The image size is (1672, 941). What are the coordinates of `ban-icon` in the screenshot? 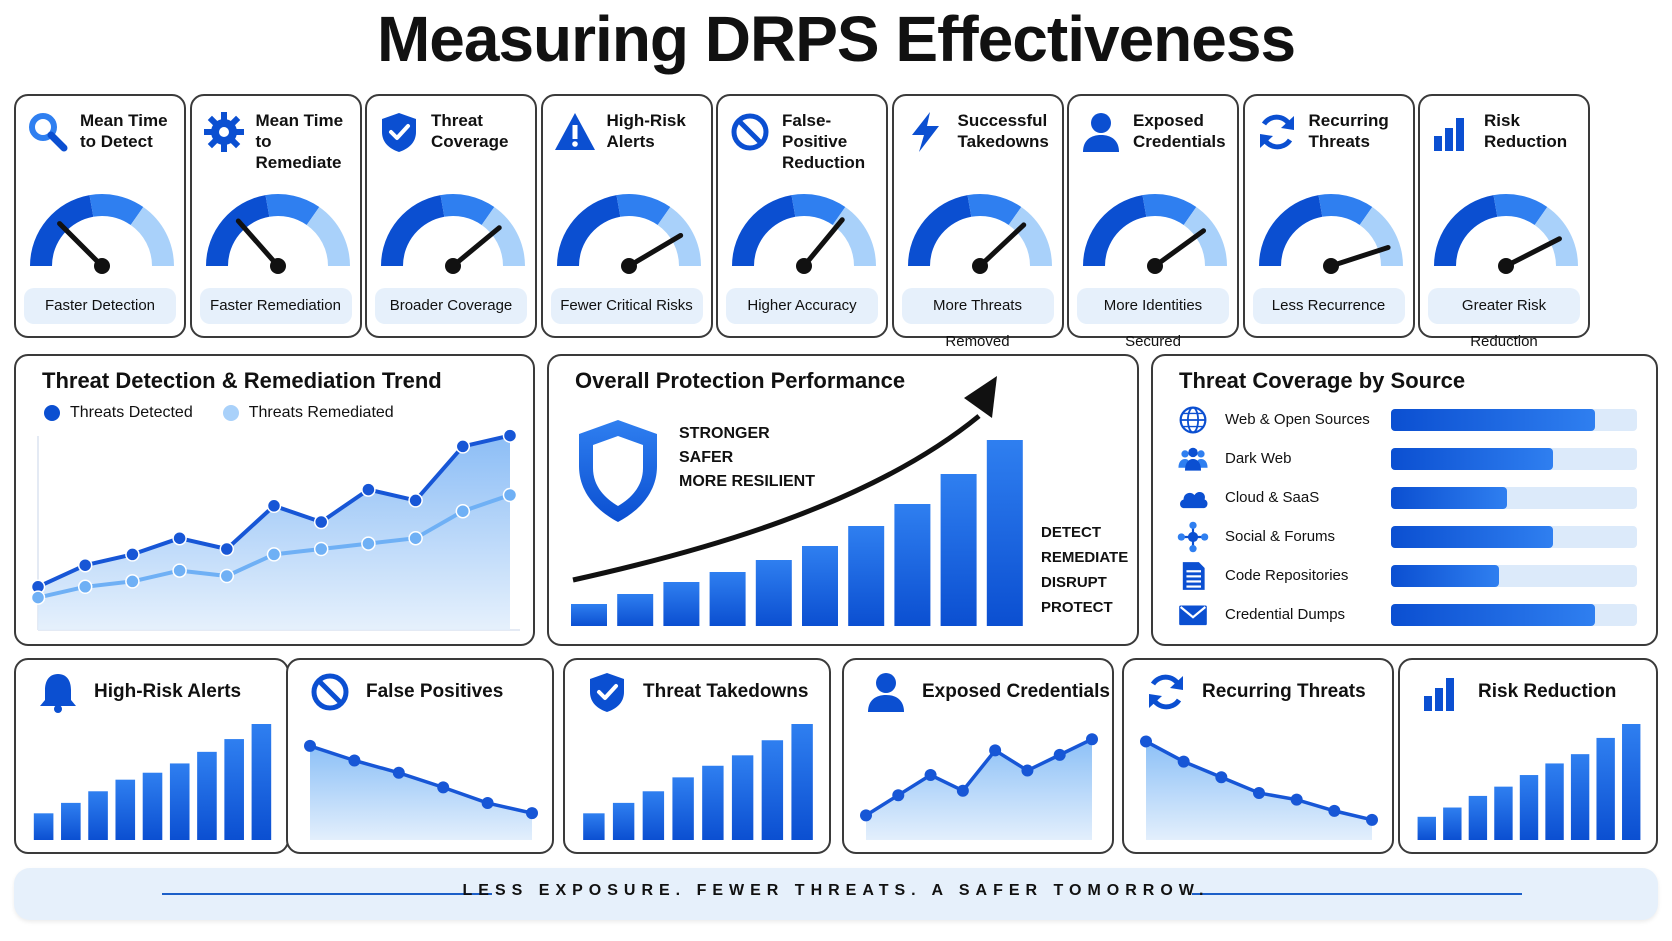 It's located at (750, 132).